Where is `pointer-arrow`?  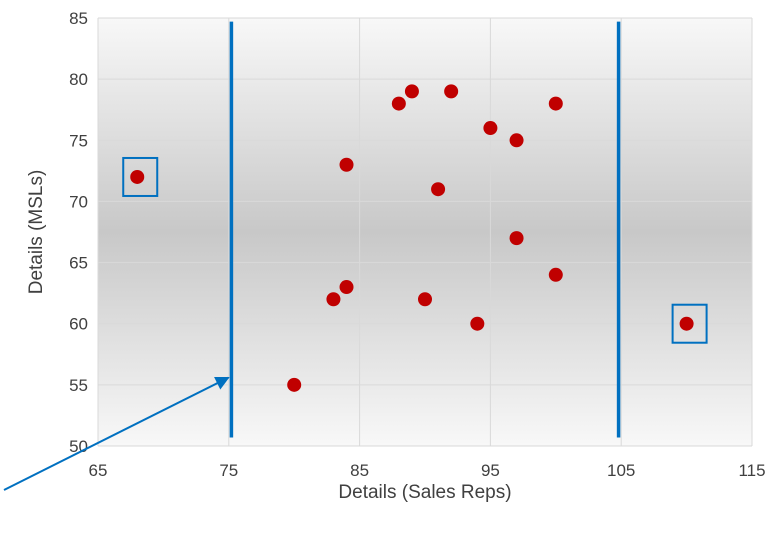
pointer-arrow is located at coordinates (116, 433).